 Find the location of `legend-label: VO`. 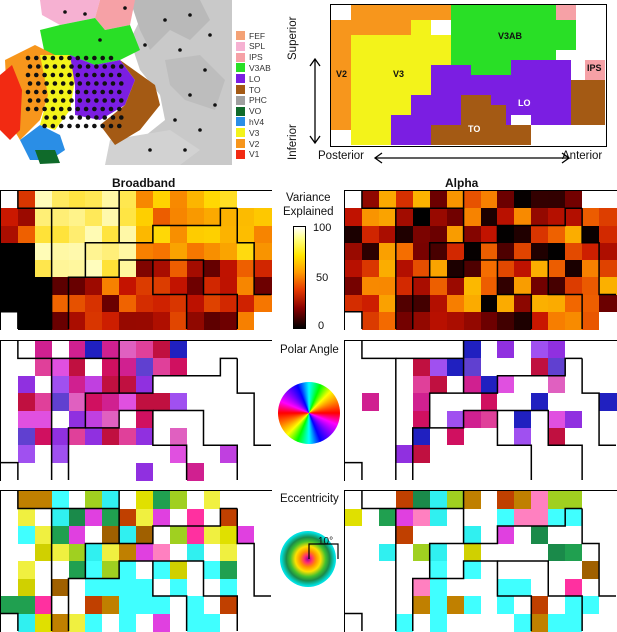

legend-label: VO is located at coordinates (255, 111).